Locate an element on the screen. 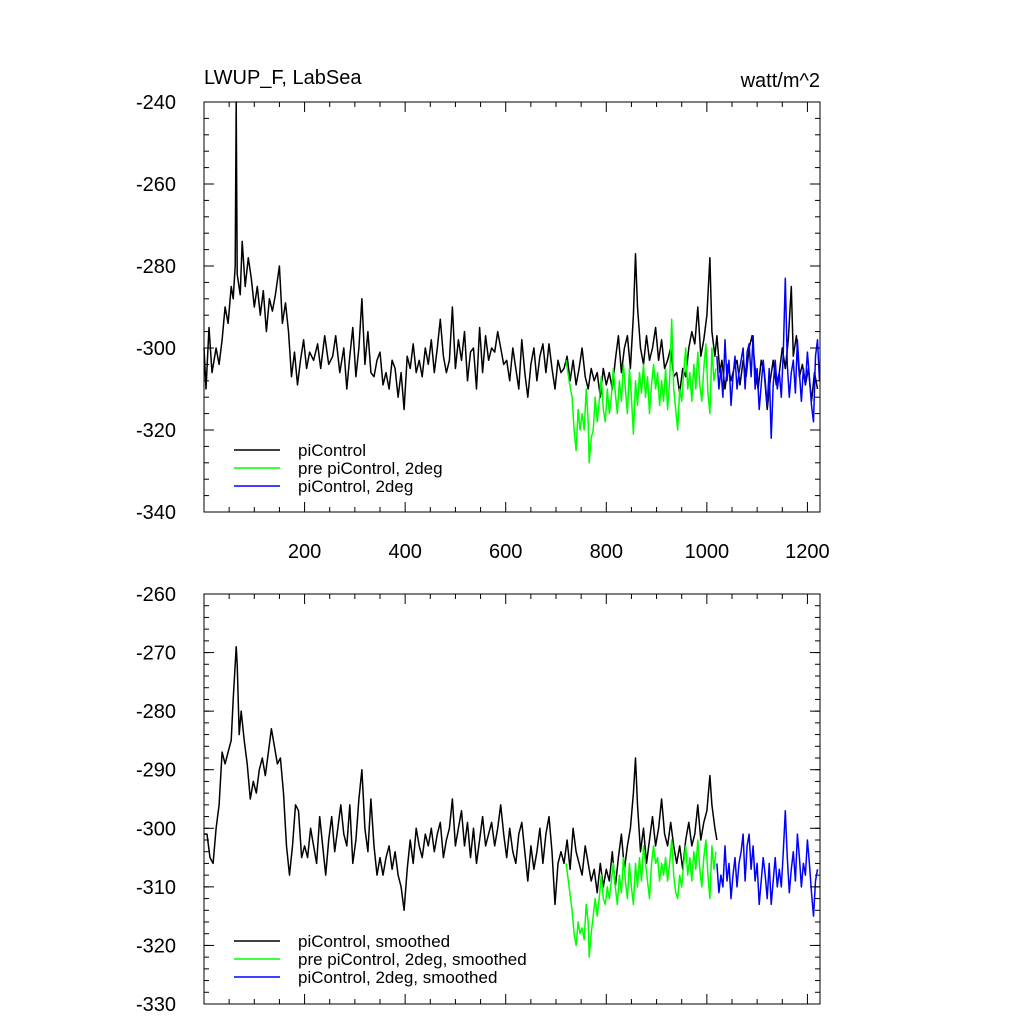  y-tick-label: -340 is located at coordinates (156, 513).